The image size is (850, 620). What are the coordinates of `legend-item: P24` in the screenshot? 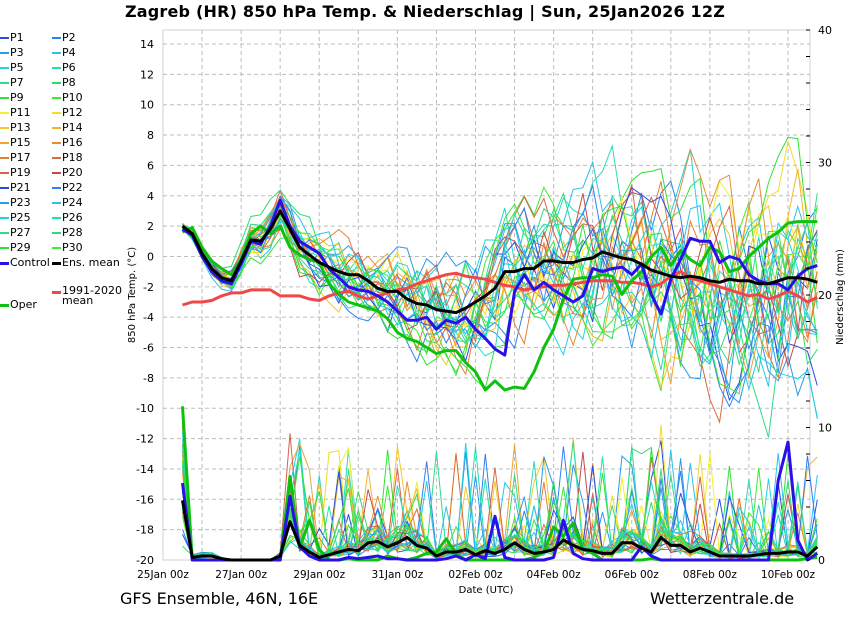 It's located at (67, 202).